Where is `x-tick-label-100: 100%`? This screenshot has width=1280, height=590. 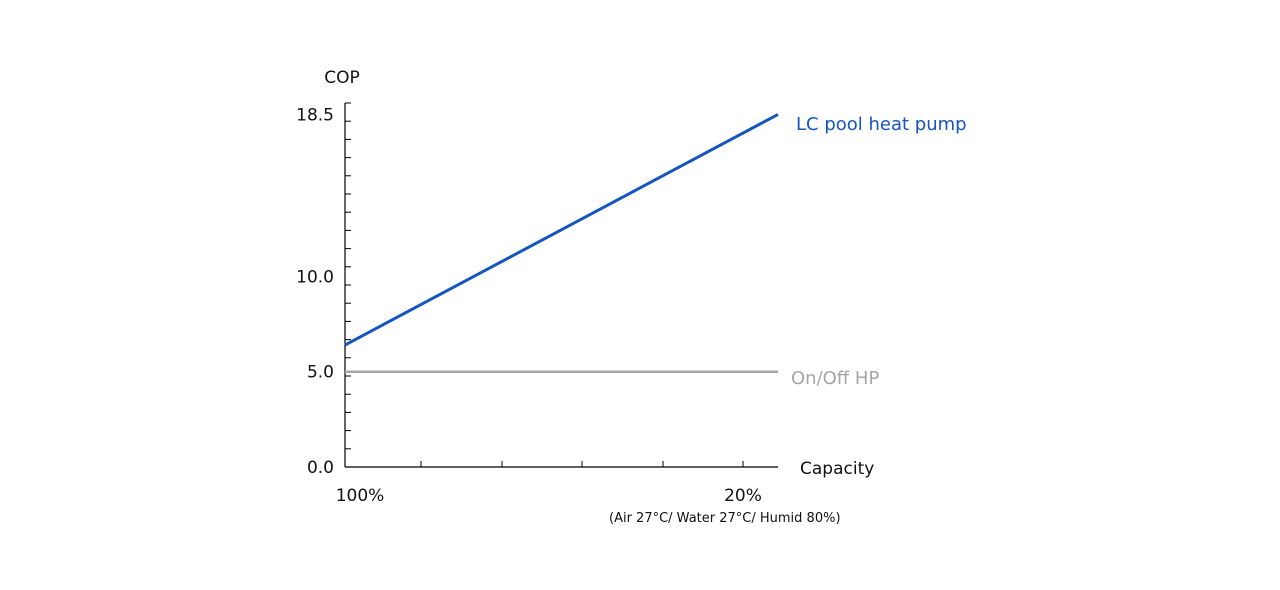
x-tick-label-100: 100% is located at coordinates (360, 496).